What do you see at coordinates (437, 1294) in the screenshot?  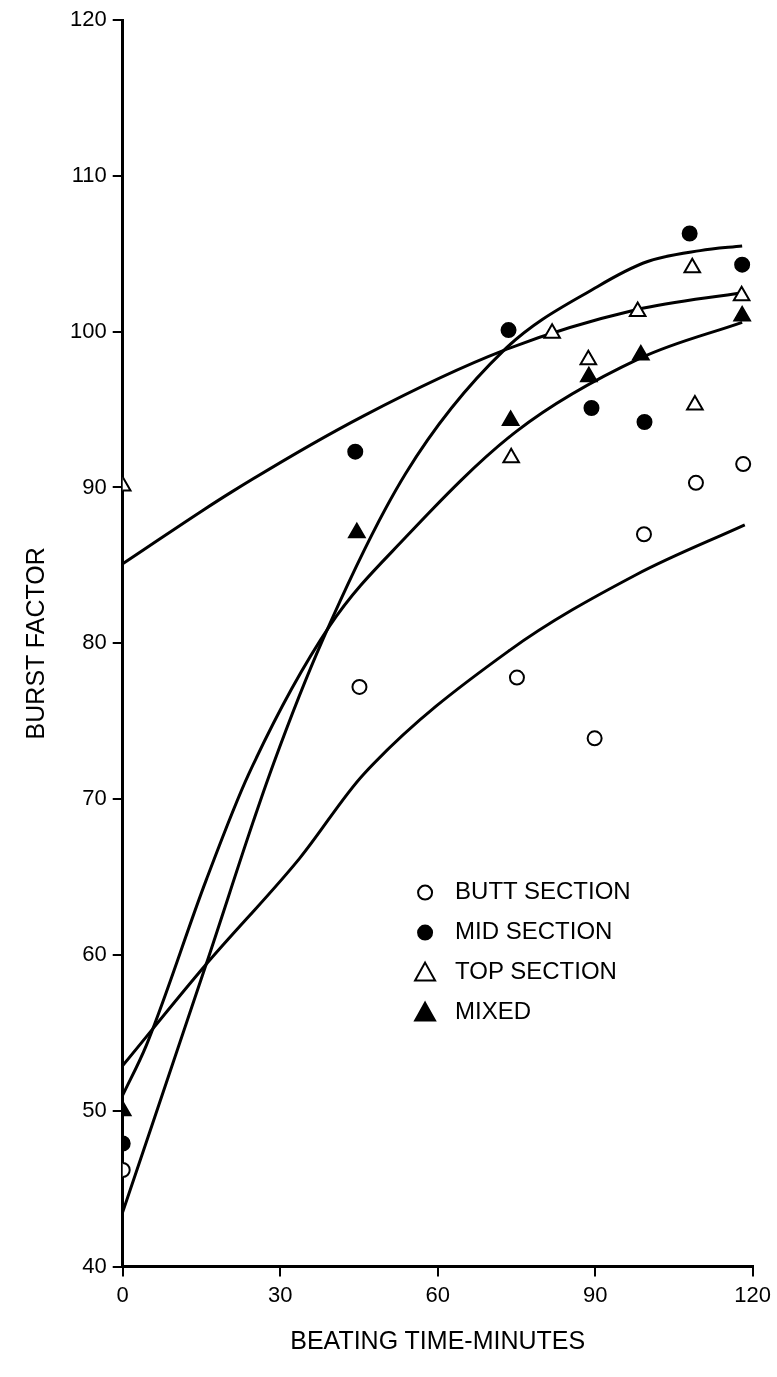 I see `x-tick-label: 60` at bounding box center [437, 1294].